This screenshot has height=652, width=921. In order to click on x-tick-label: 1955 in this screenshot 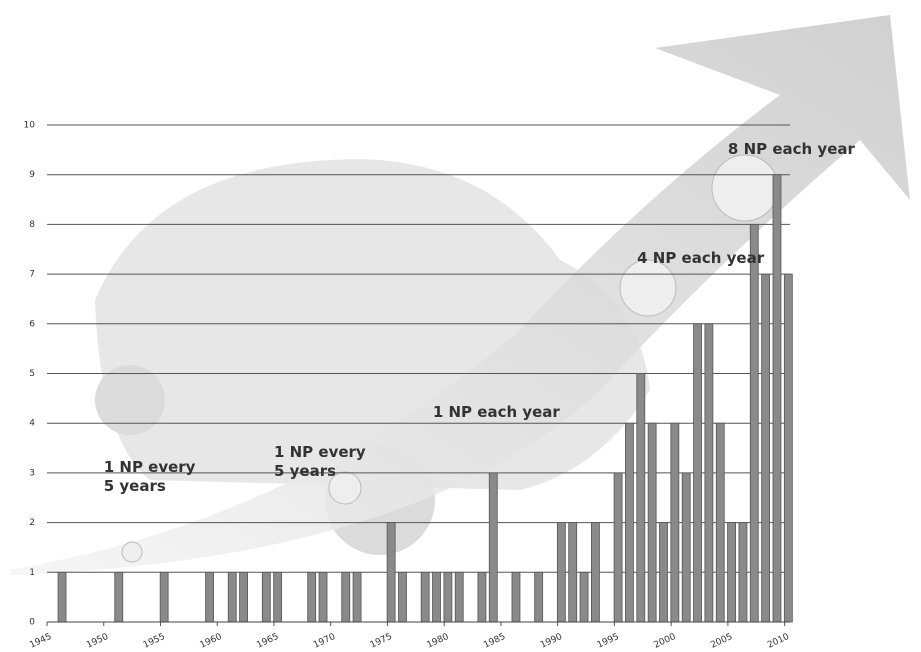, I will do `click(154, 641)`.